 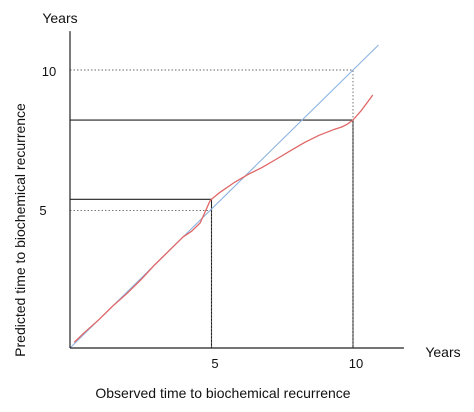 I want to click on x-tick-label: 5, so click(x=214, y=363).